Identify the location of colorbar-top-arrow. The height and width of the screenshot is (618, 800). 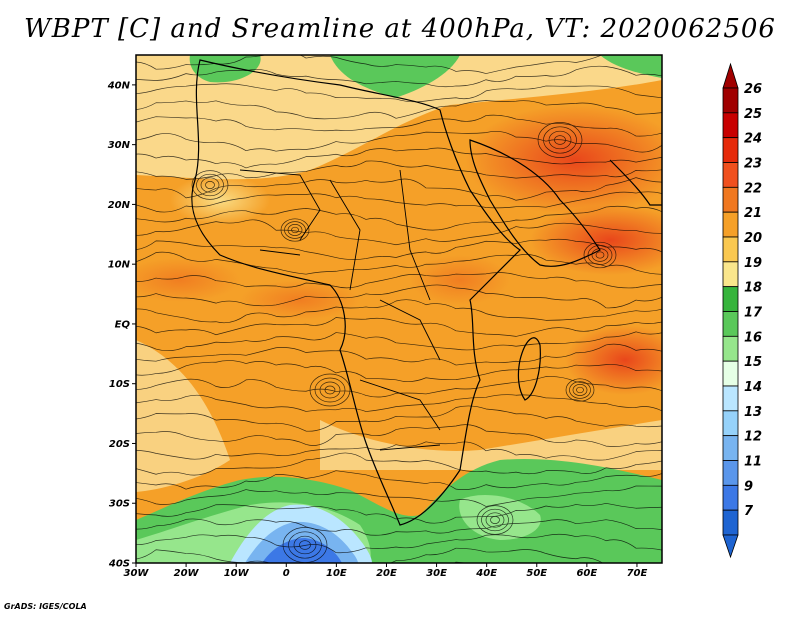
(730, 75).